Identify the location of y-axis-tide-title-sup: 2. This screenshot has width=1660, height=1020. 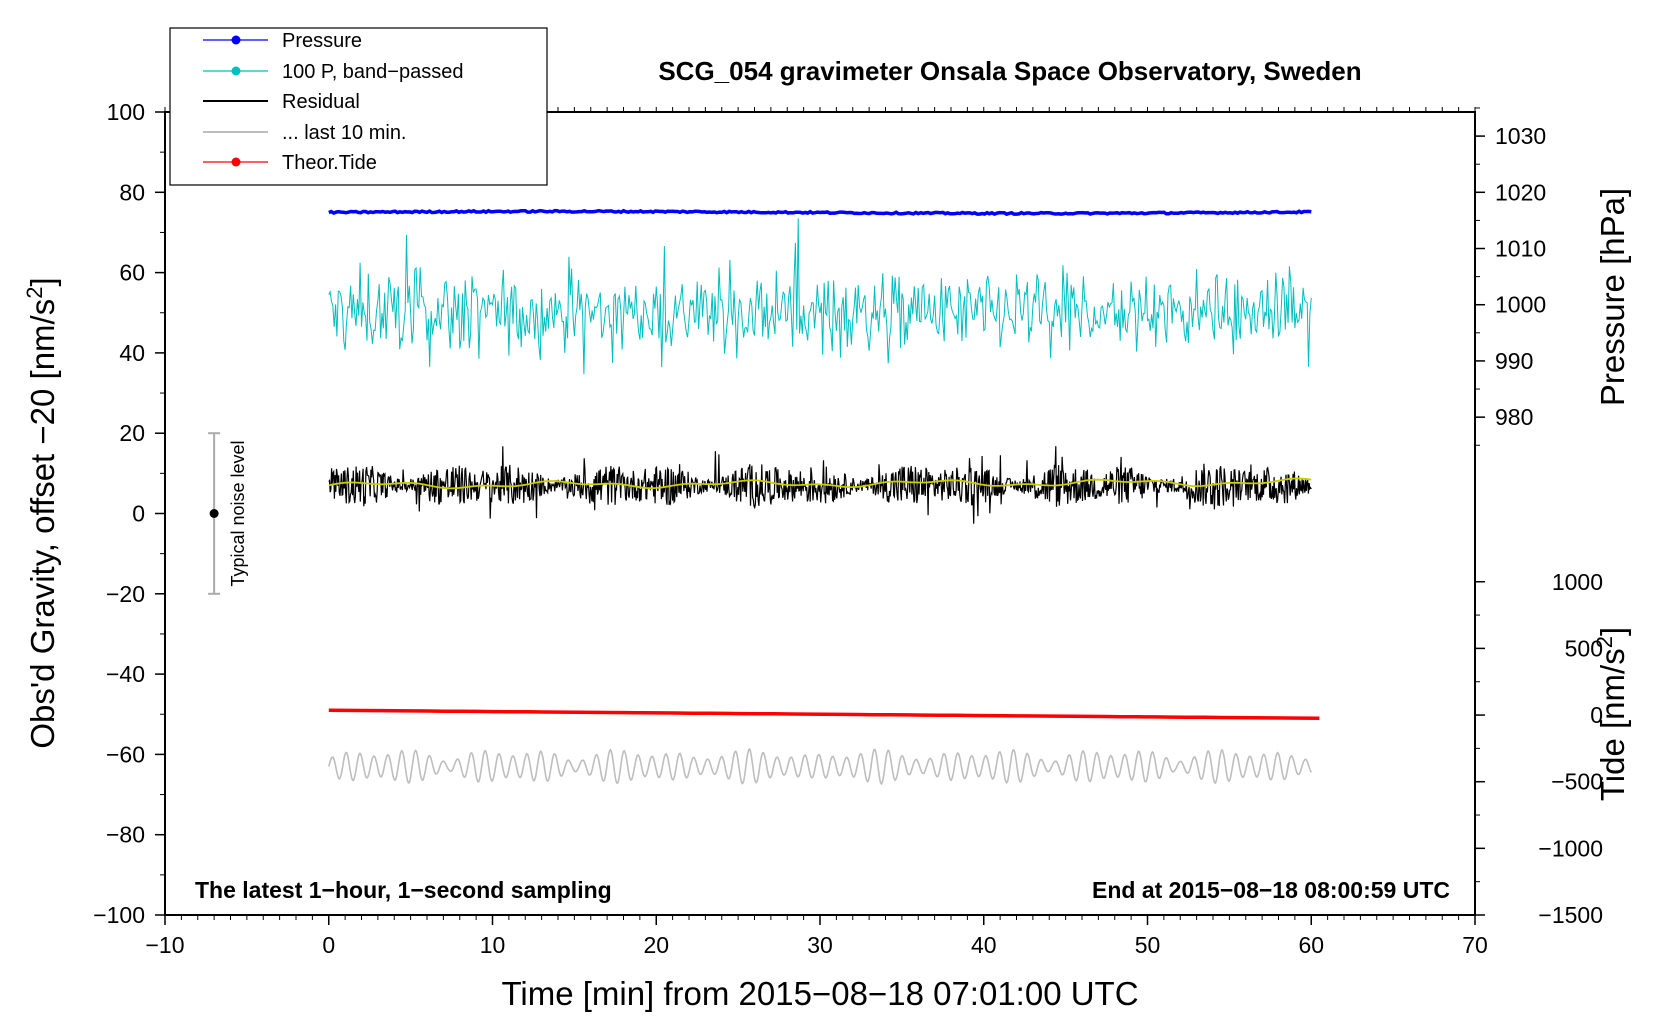
(1604, 642).